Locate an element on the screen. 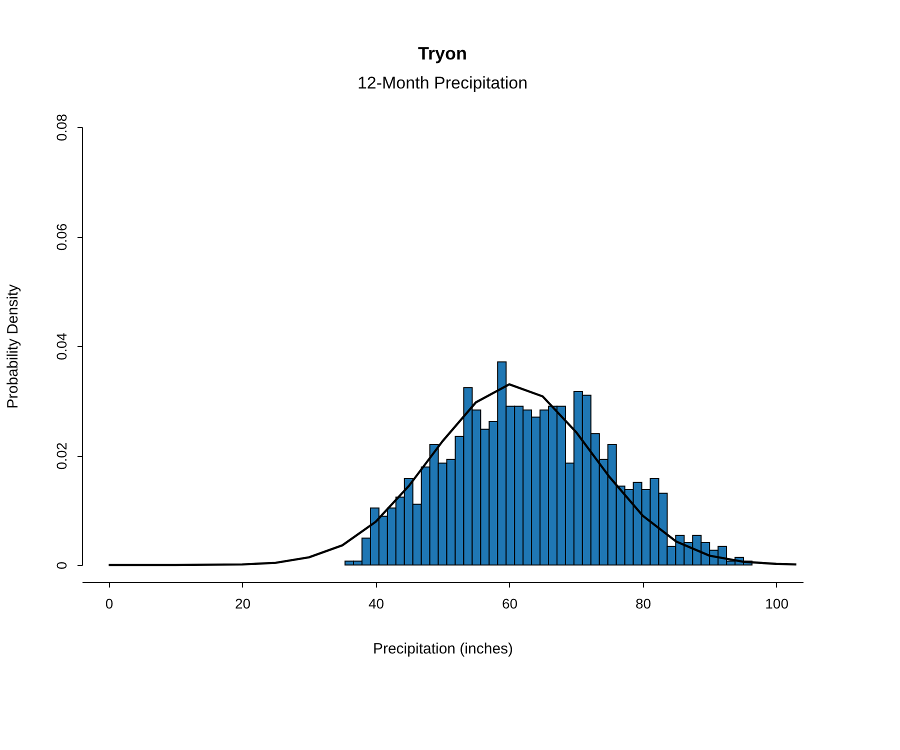 Image resolution: width=900 pixels, height=750 pixels. x-tick-label: 0 is located at coordinates (109, 604).